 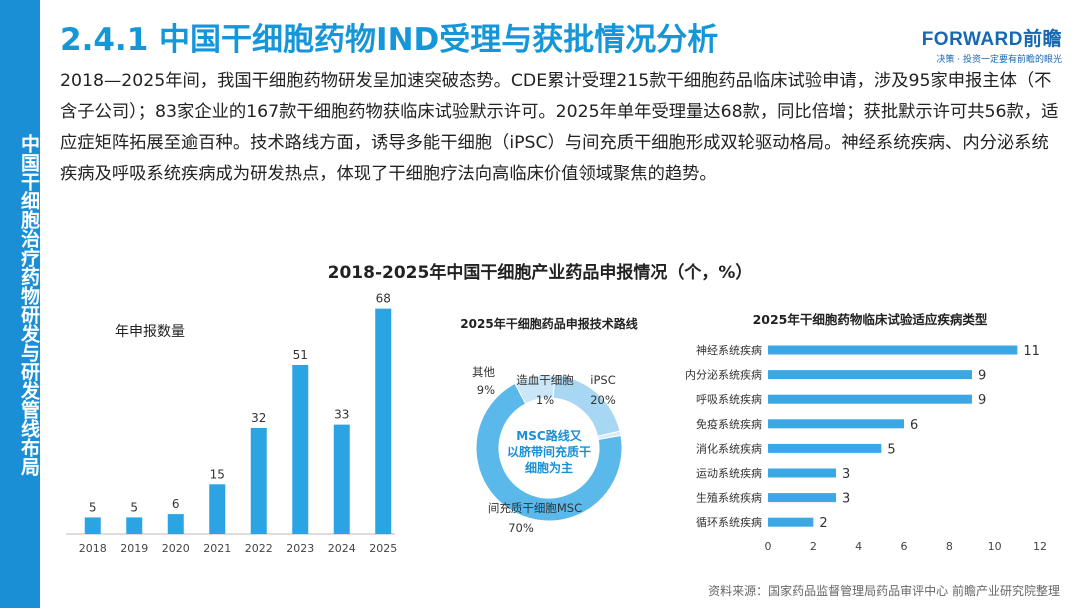 What do you see at coordinates (300, 548) in the screenshot?
I see `x-tick-label-2023: 2023` at bounding box center [300, 548].